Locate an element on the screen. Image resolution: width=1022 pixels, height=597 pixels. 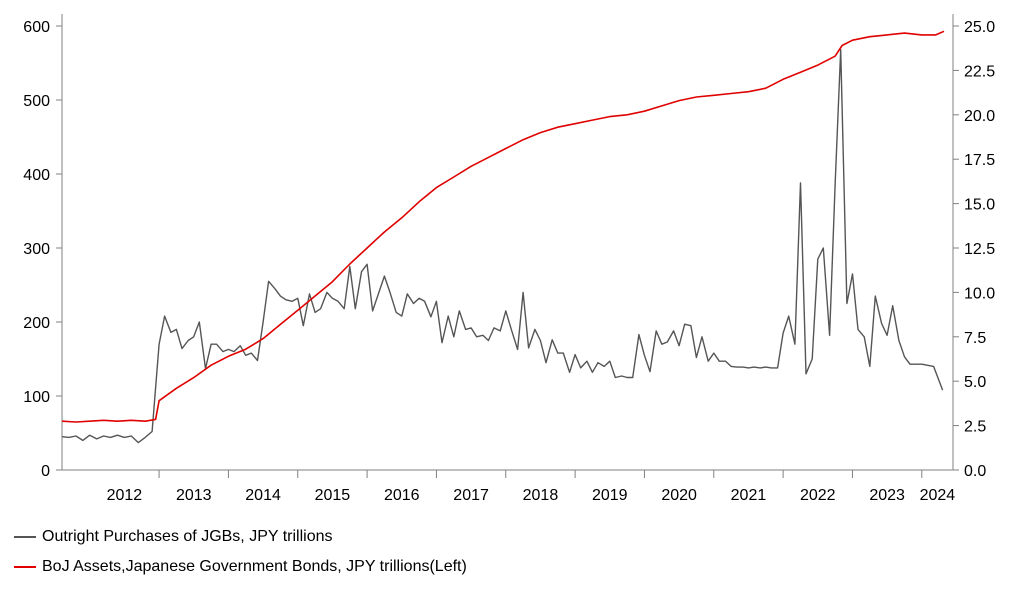
x-tick-label: 2021 is located at coordinates (749, 495).